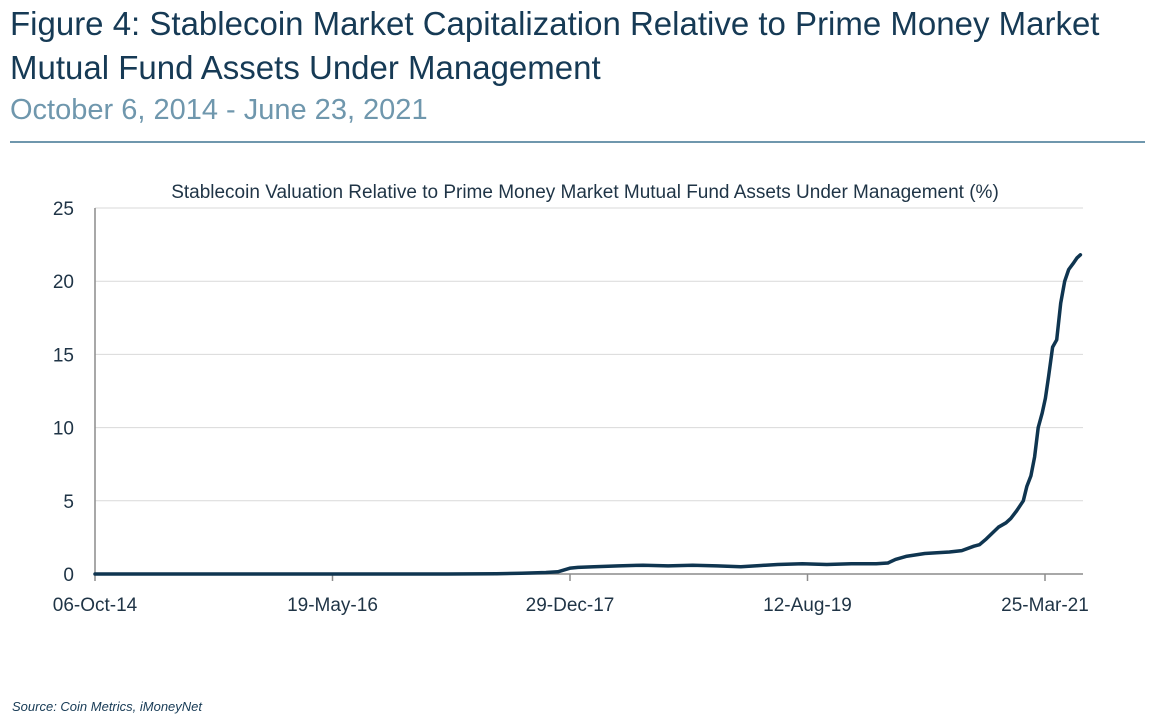 This screenshot has width=1160, height=724. Describe the element at coordinates (68, 502) in the screenshot. I see `y-tick-label: 5` at that location.